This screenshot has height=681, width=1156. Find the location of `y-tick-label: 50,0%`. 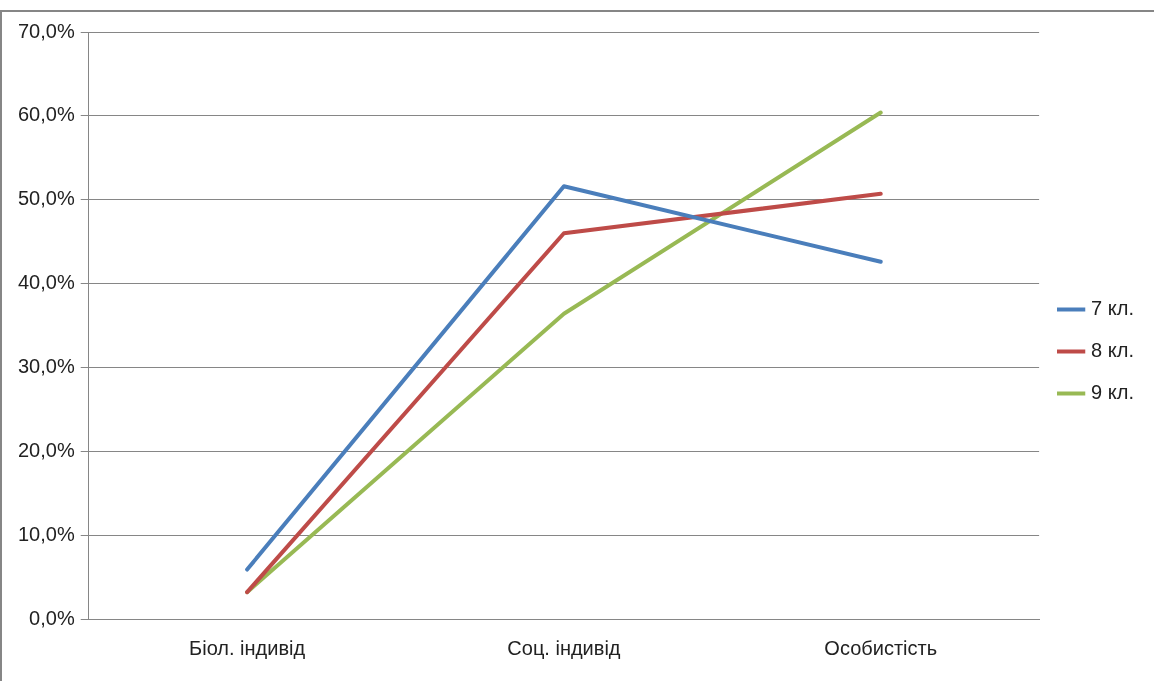

y-tick-label: 50,0% is located at coordinates (46, 198).